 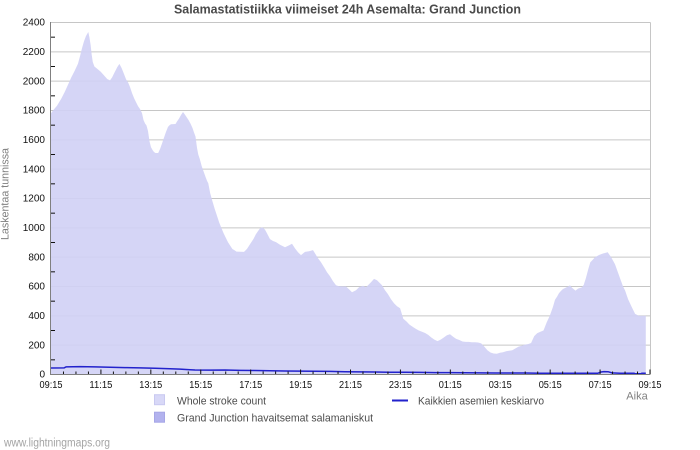 I want to click on svg-text: 1600, so click(x=34, y=140).